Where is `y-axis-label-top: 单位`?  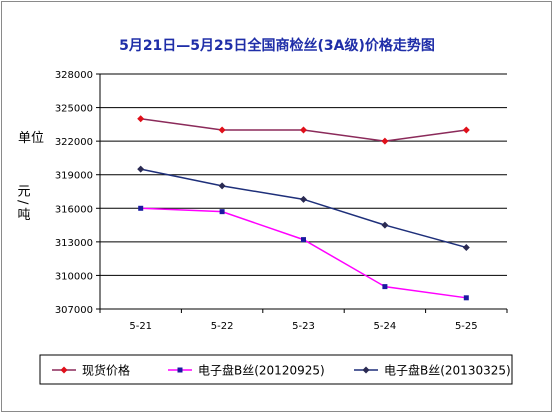
y-axis-label-top: 单位 is located at coordinates (31, 138).